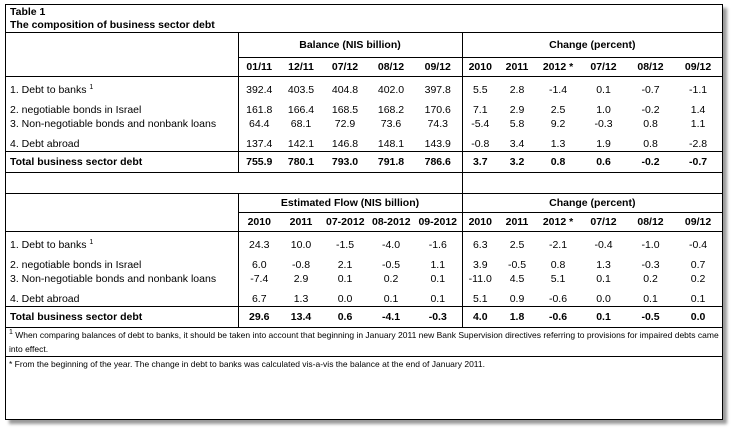 The image size is (735, 429). Describe the element at coordinates (437, 110) in the screenshot. I see `table-cell: 170.6` at that location.